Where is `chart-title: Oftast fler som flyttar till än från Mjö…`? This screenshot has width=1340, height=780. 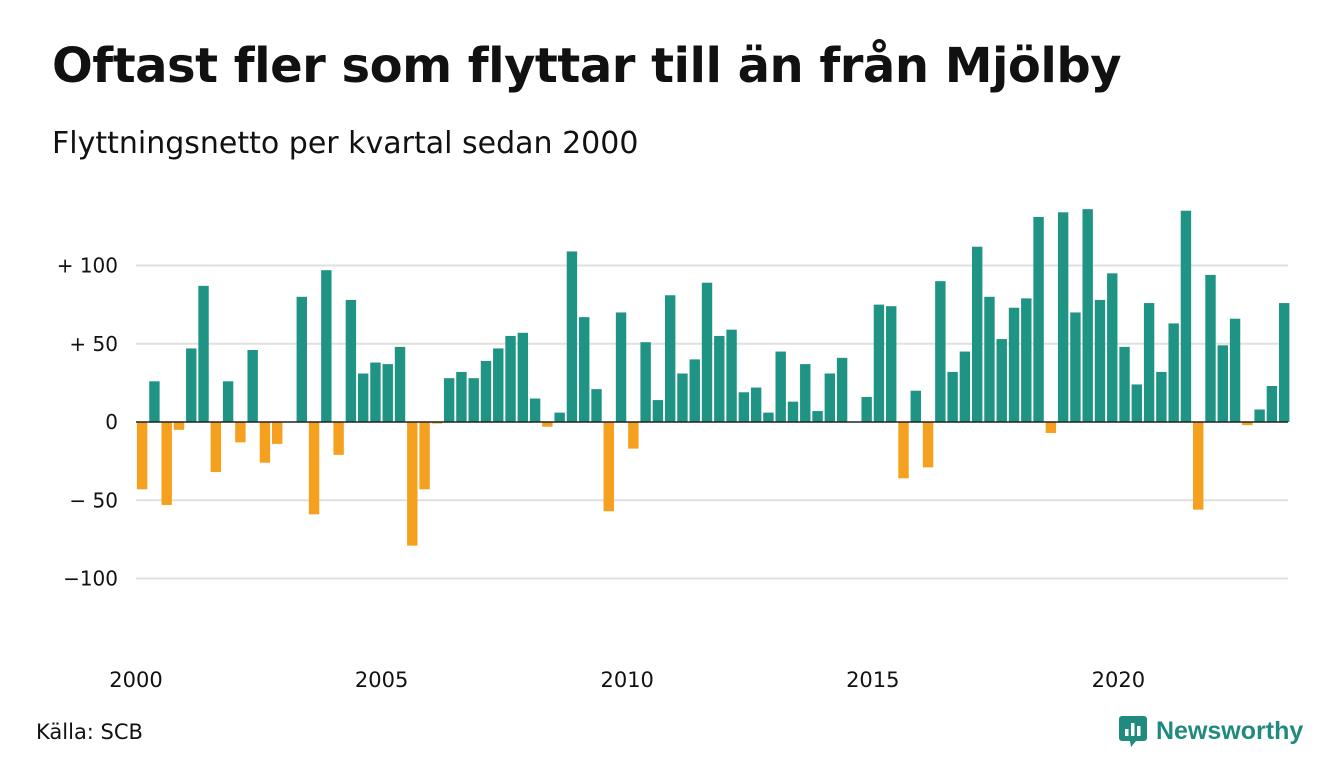 chart-title: Oftast fler som flyttar till än från Mjö… is located at coordinates (587, 66).